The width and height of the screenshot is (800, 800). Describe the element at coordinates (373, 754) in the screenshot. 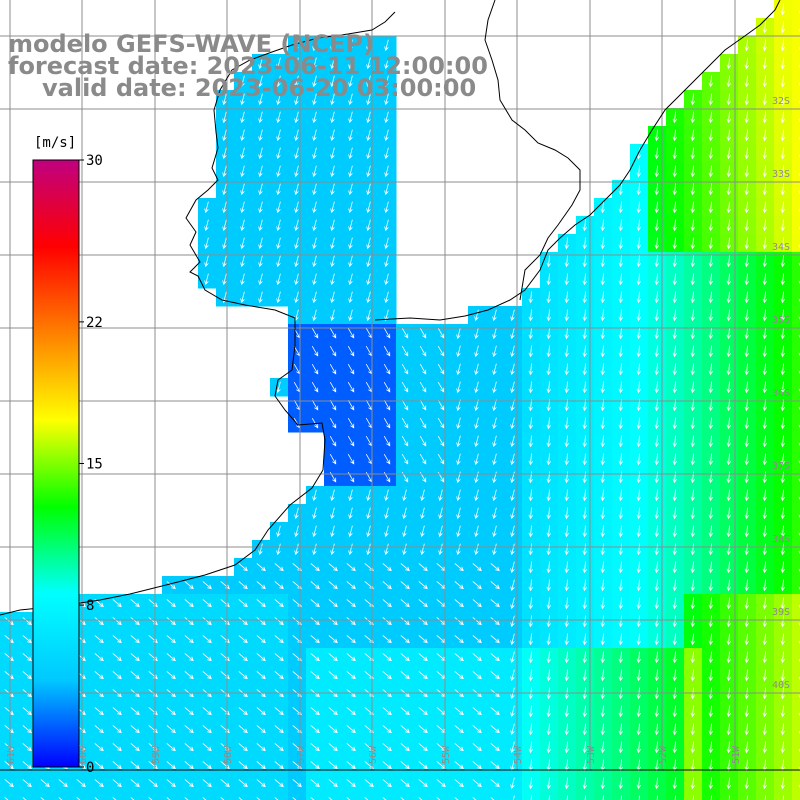

I see `longitude-label: 56W` at that location.